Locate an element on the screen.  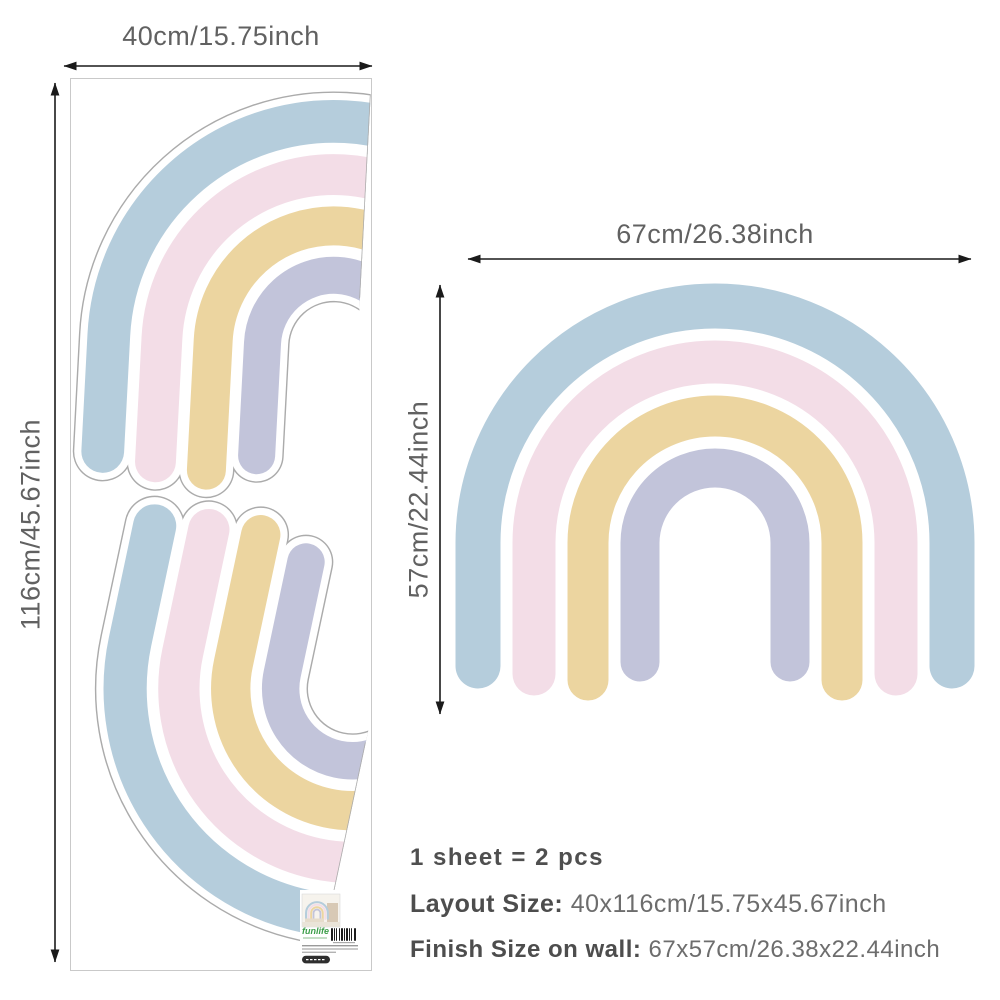
brand-logo-text: funlife is located at coordinates (315, 931).